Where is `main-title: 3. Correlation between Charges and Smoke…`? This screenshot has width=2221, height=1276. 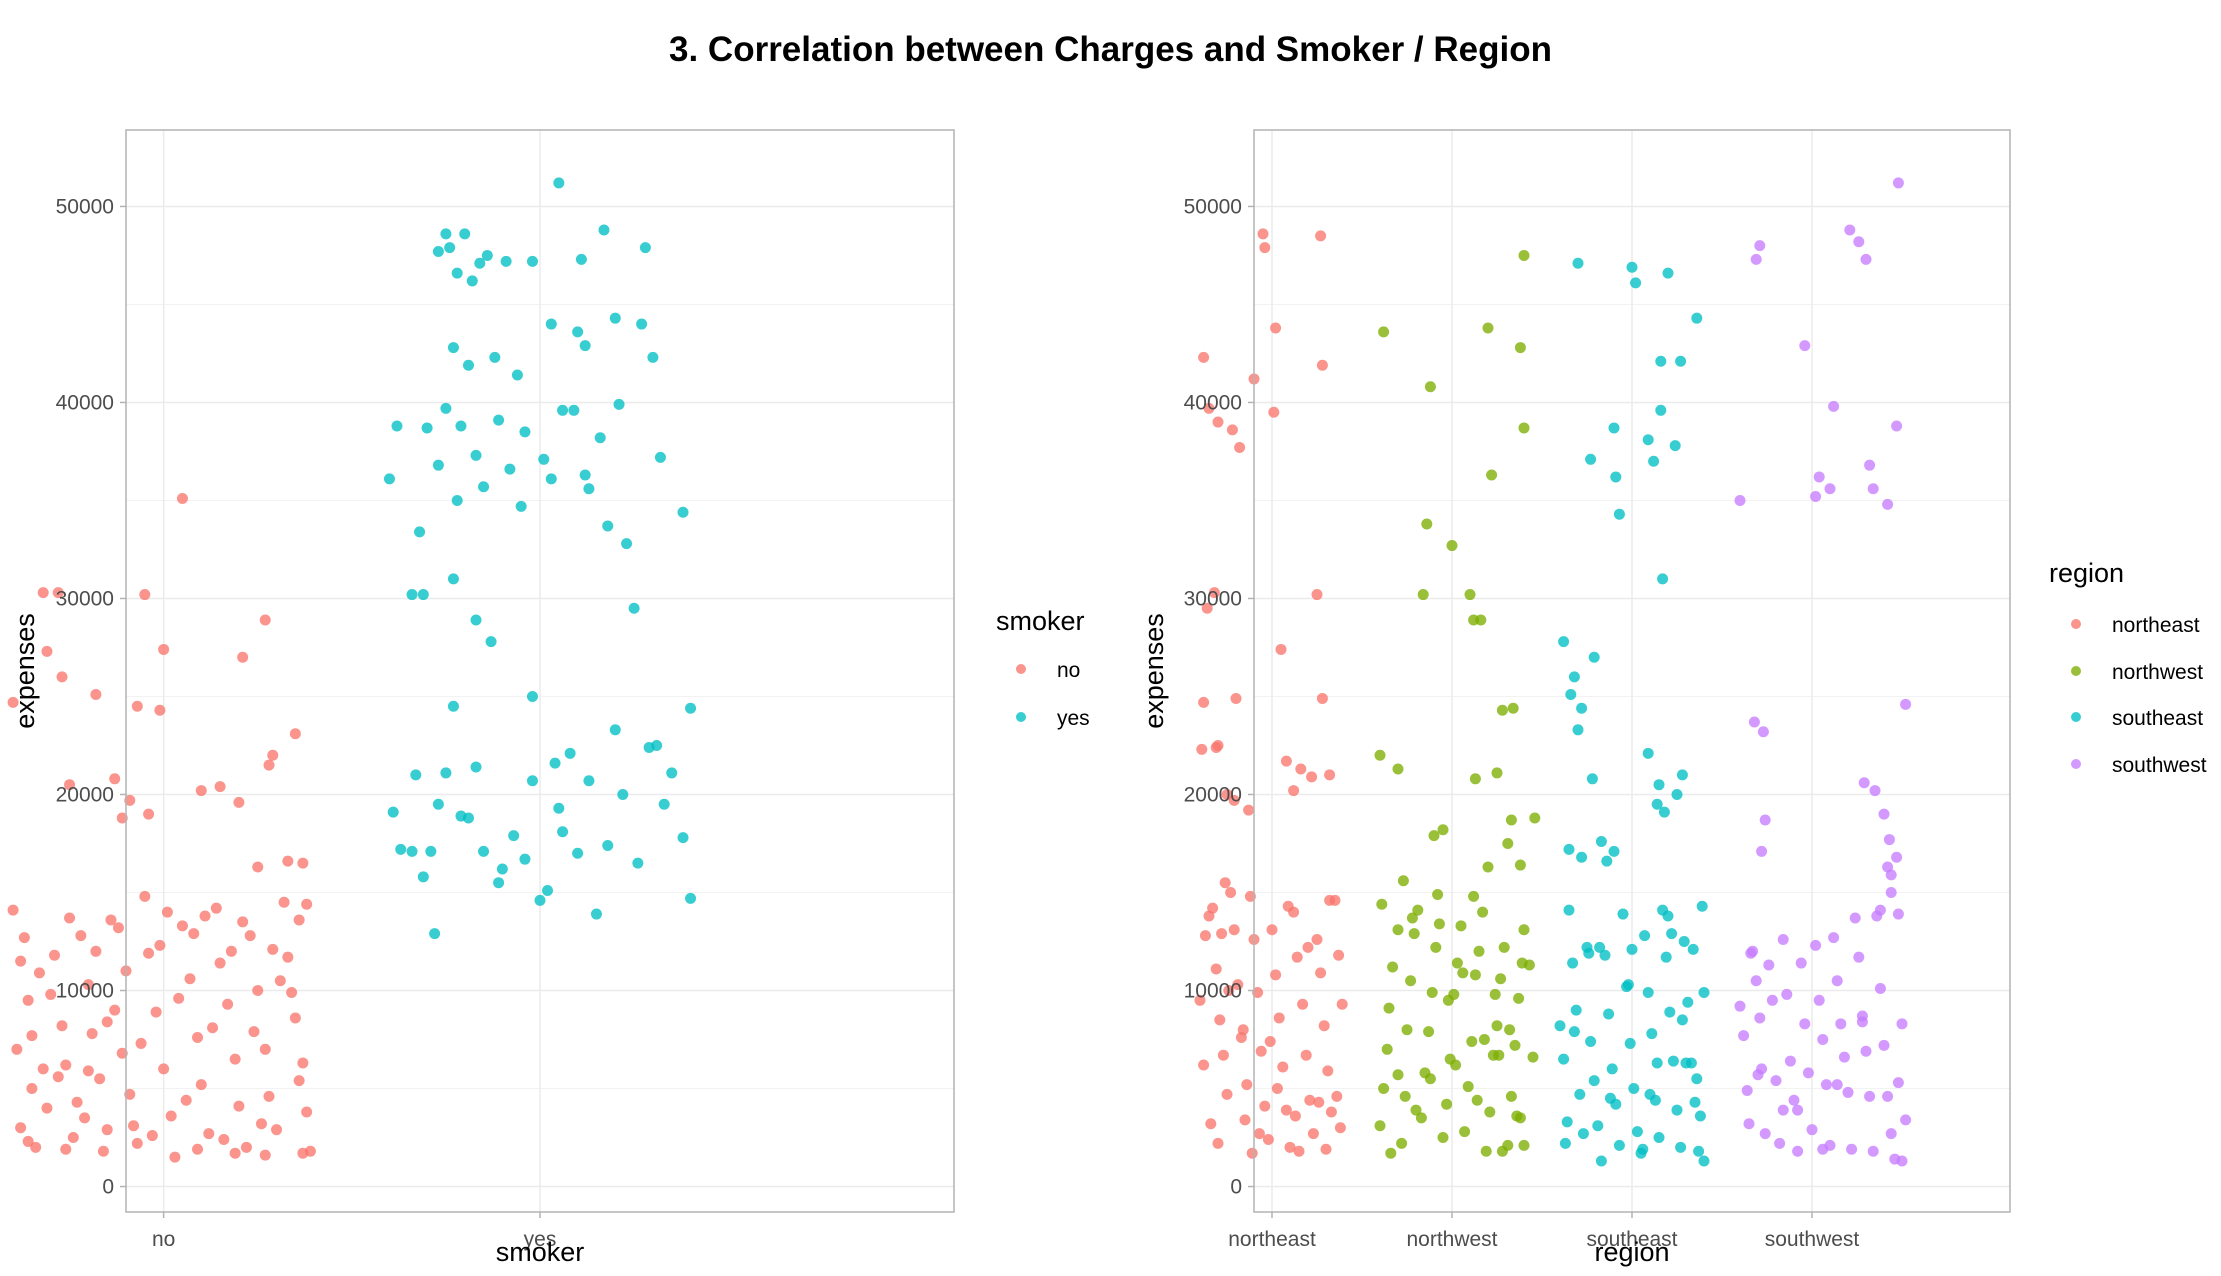 main-title: 3. Correlation between Charges and Smoke… is located at coordinates (1110, 49).